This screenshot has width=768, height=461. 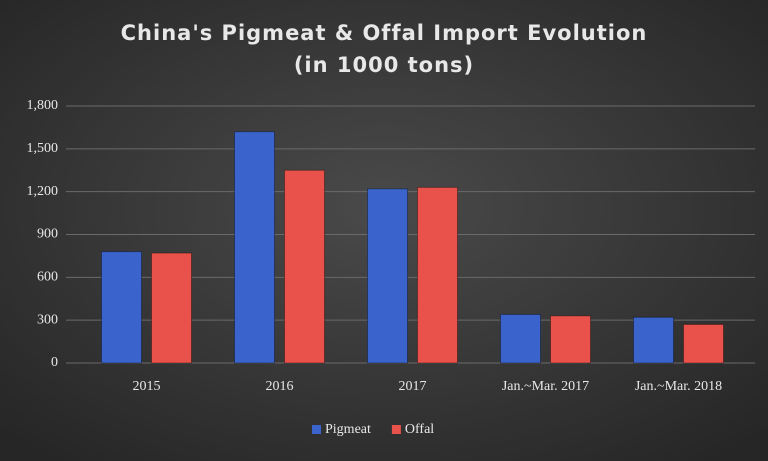 I want to click on legend-label: Pigmeat, so click(x=348, y=429).